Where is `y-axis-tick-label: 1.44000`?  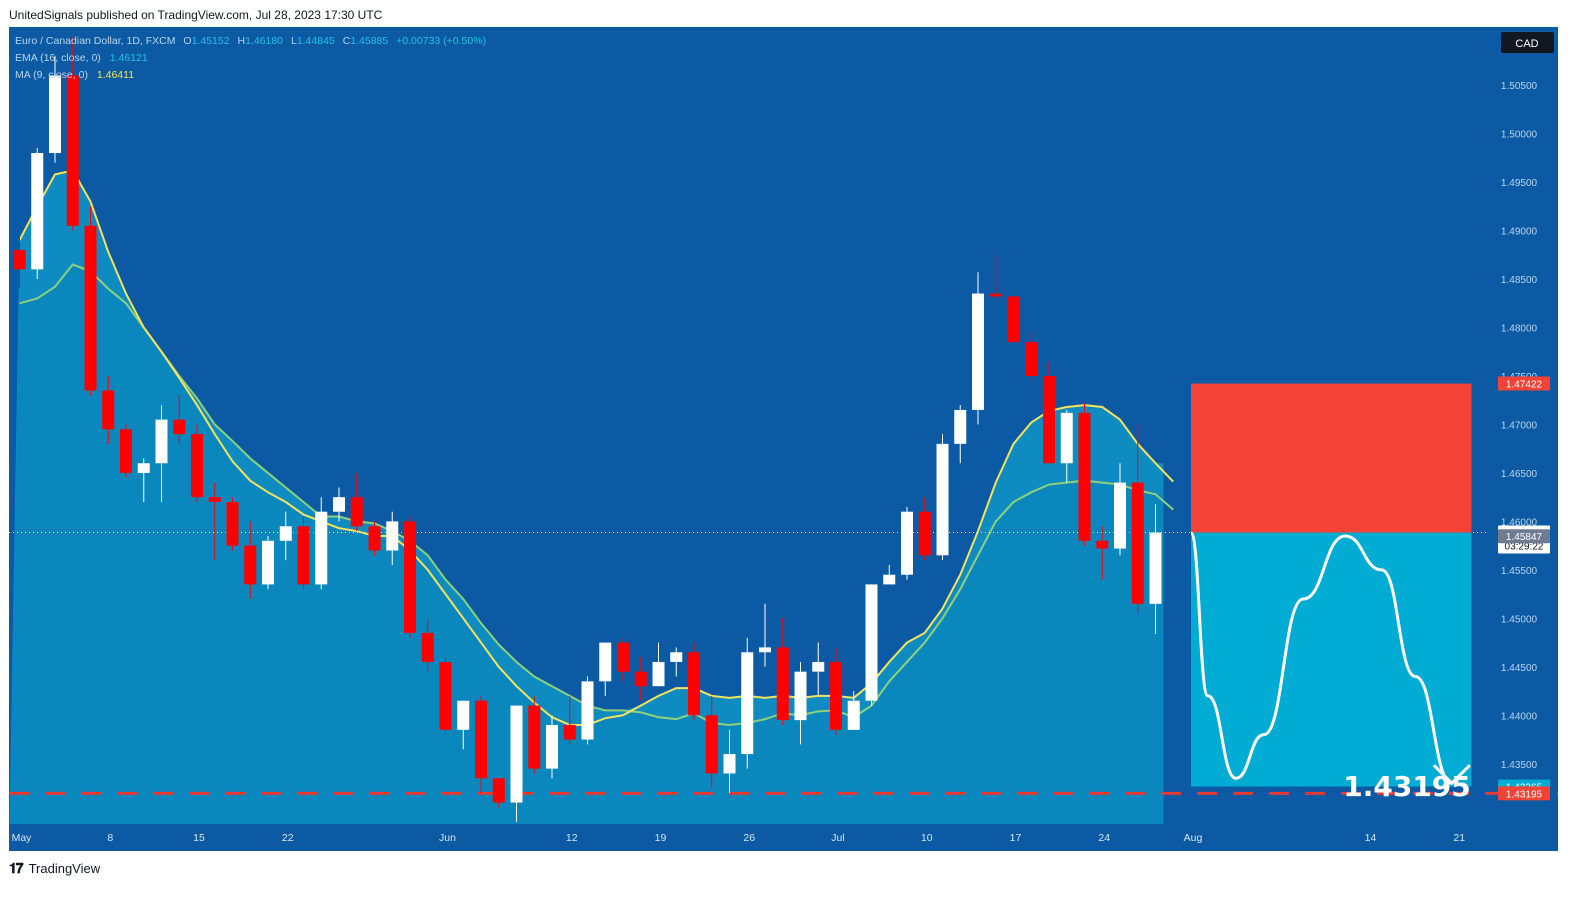
y-axis-tick-label: 1.44000 is located at coordinates (1519, 716).